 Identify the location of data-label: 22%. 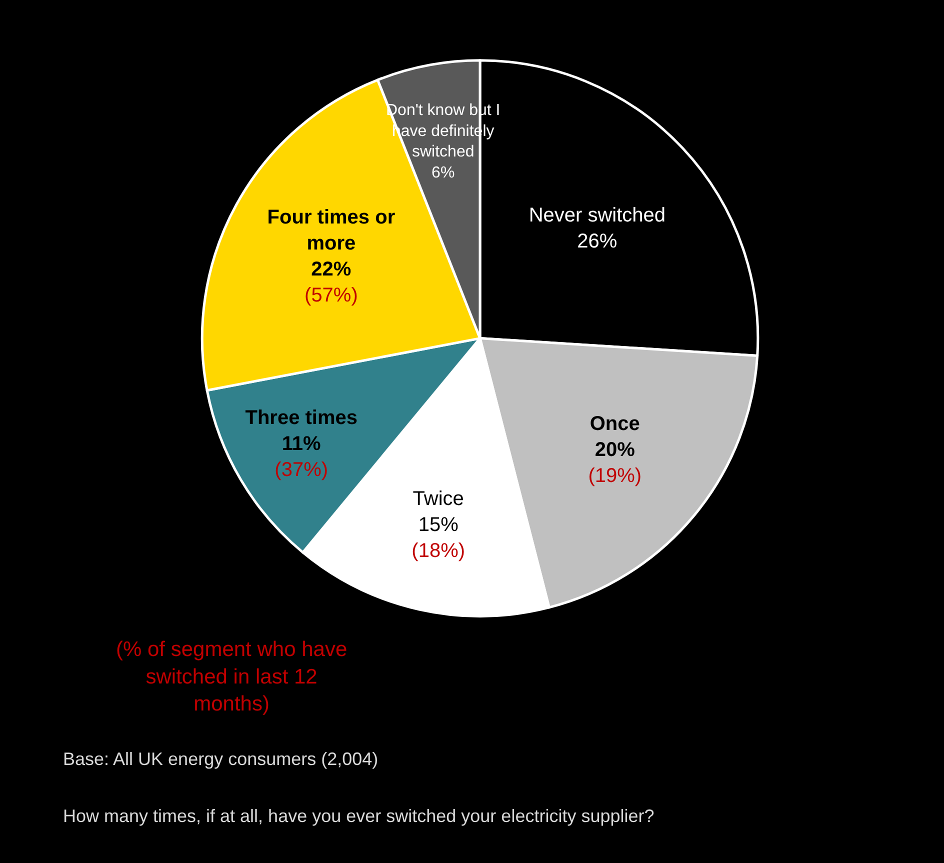
(331, 269).